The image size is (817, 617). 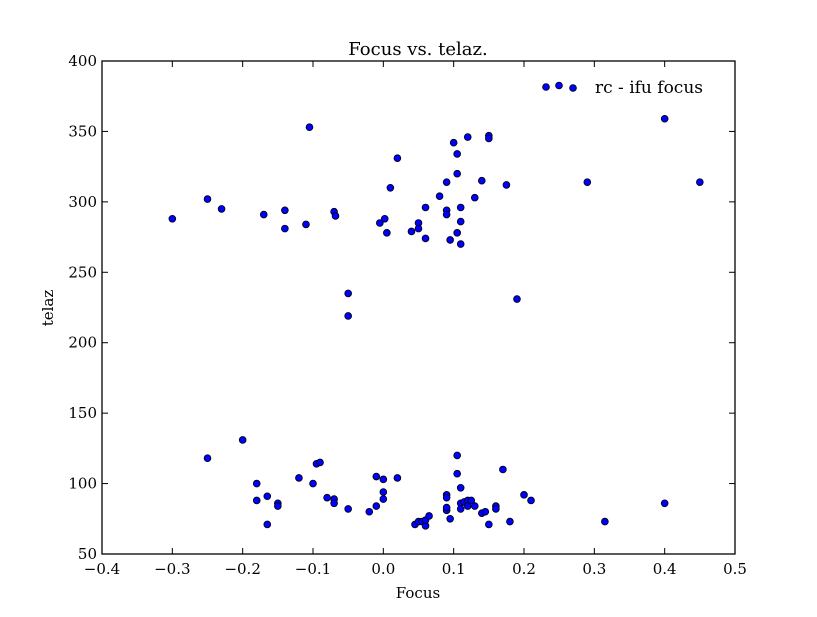 I want to click on y-tick-label: 200, so click(x=82, y=343).